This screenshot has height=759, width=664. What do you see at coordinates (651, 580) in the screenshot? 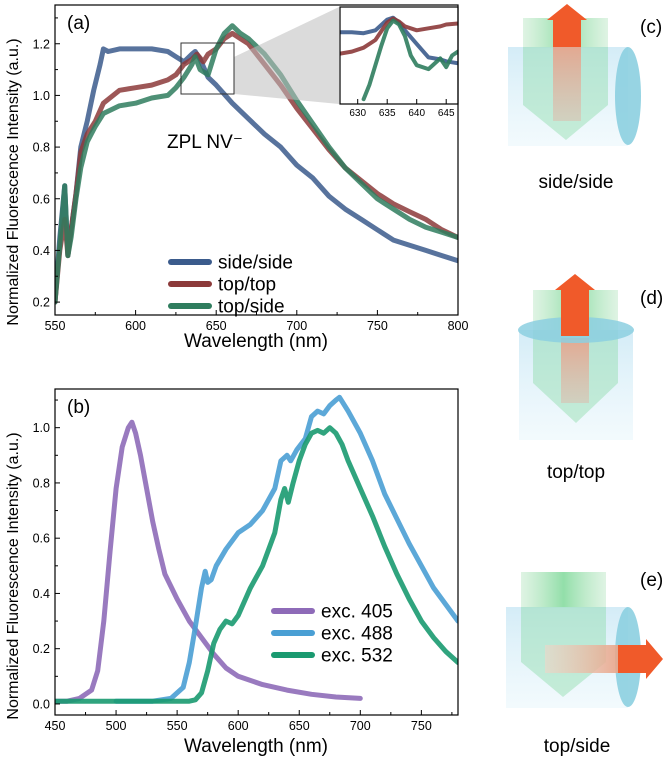
I see `schematic-e-label: (e)` at bounding box center [651, 580].